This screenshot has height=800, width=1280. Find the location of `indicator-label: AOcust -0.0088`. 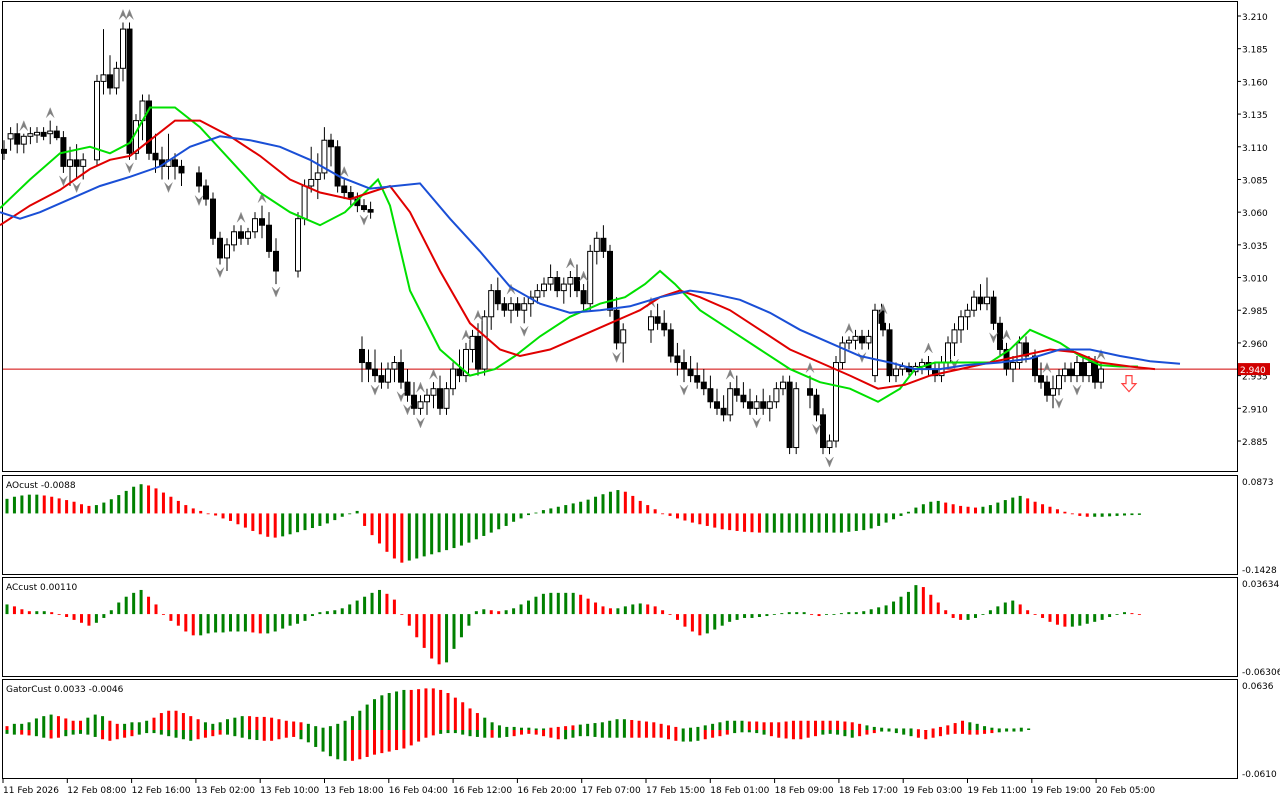

indicator-label: AOcust -0.0088 is located at coordinates (41, 486).